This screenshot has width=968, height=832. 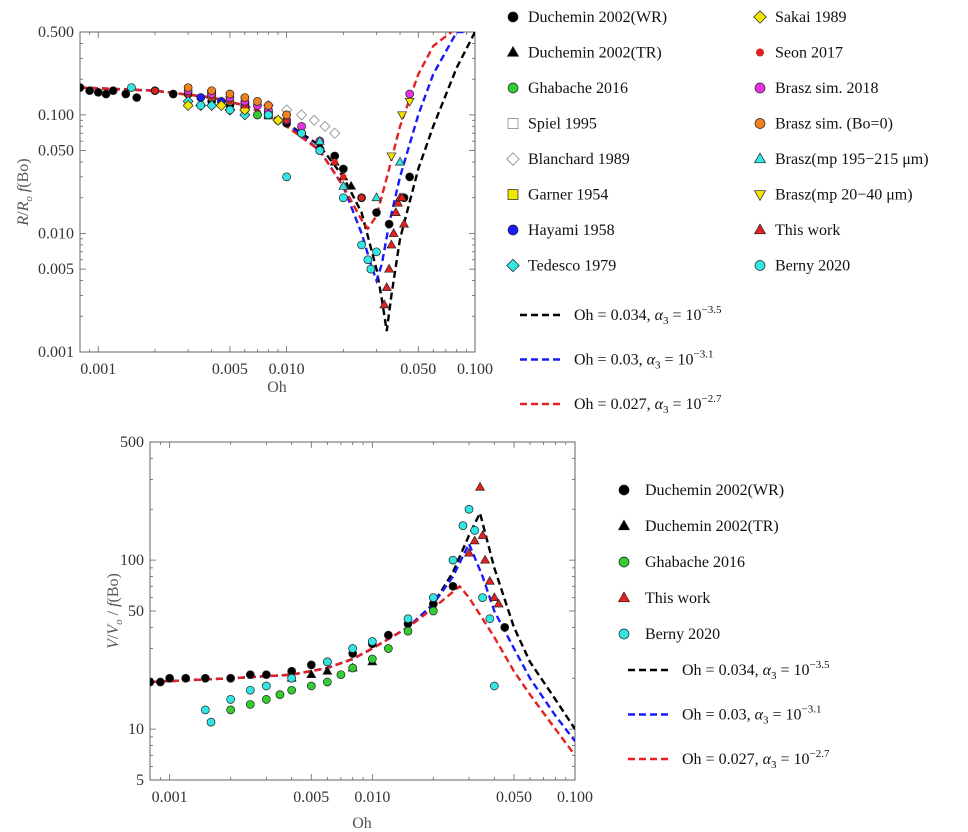 What do you see at coordinates (812, 266) in the screenshot?
I see `legend-label-berny-2020: Berny 2020` at bounding box center [812, 266].